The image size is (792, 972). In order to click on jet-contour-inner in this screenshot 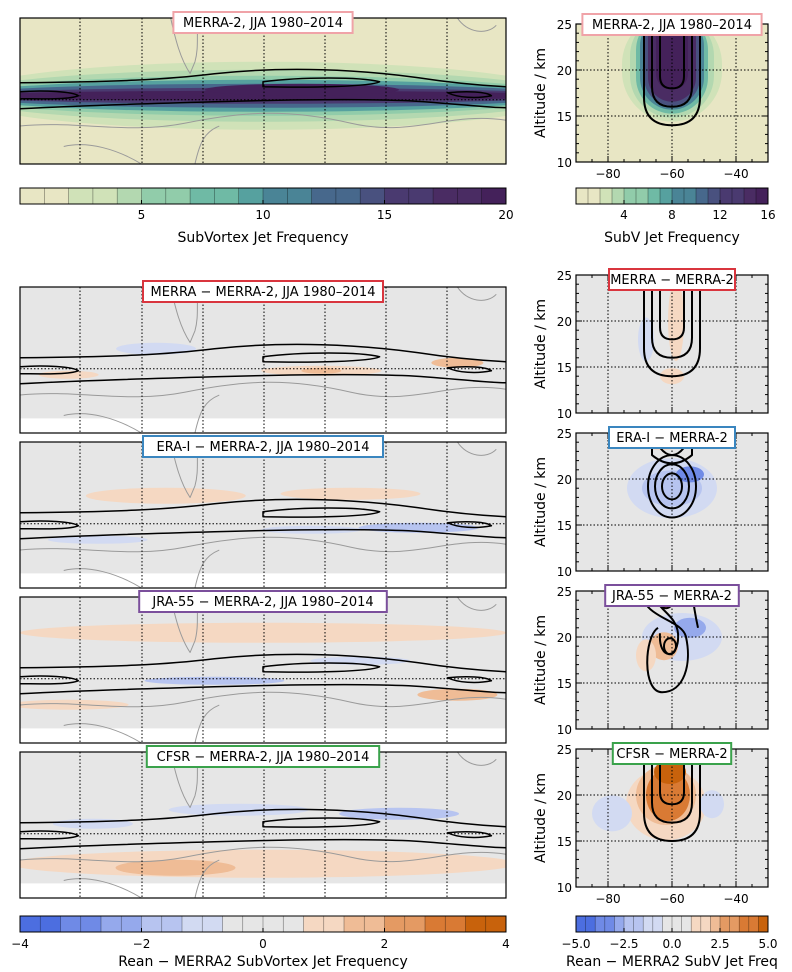, I will do `click(672, 777)`.